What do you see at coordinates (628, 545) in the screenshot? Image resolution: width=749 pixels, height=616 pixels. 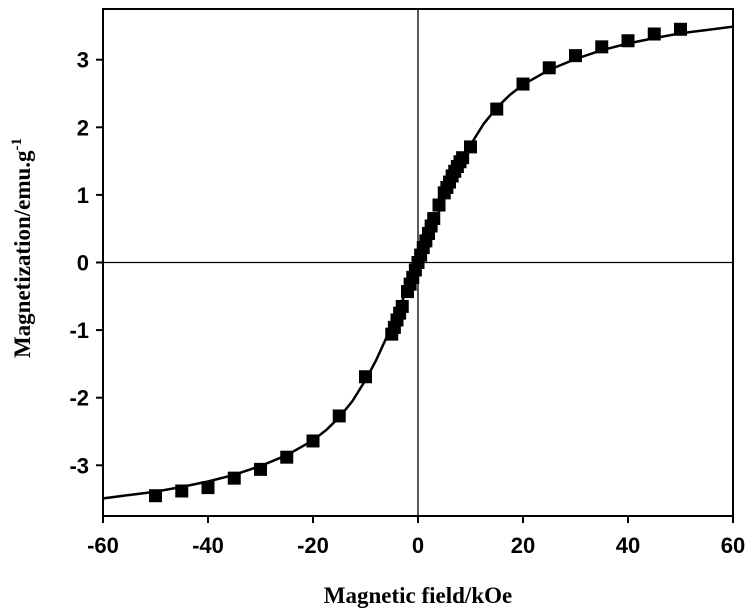 I see `x-tick-label: 40` at bounding box center [628, 545].